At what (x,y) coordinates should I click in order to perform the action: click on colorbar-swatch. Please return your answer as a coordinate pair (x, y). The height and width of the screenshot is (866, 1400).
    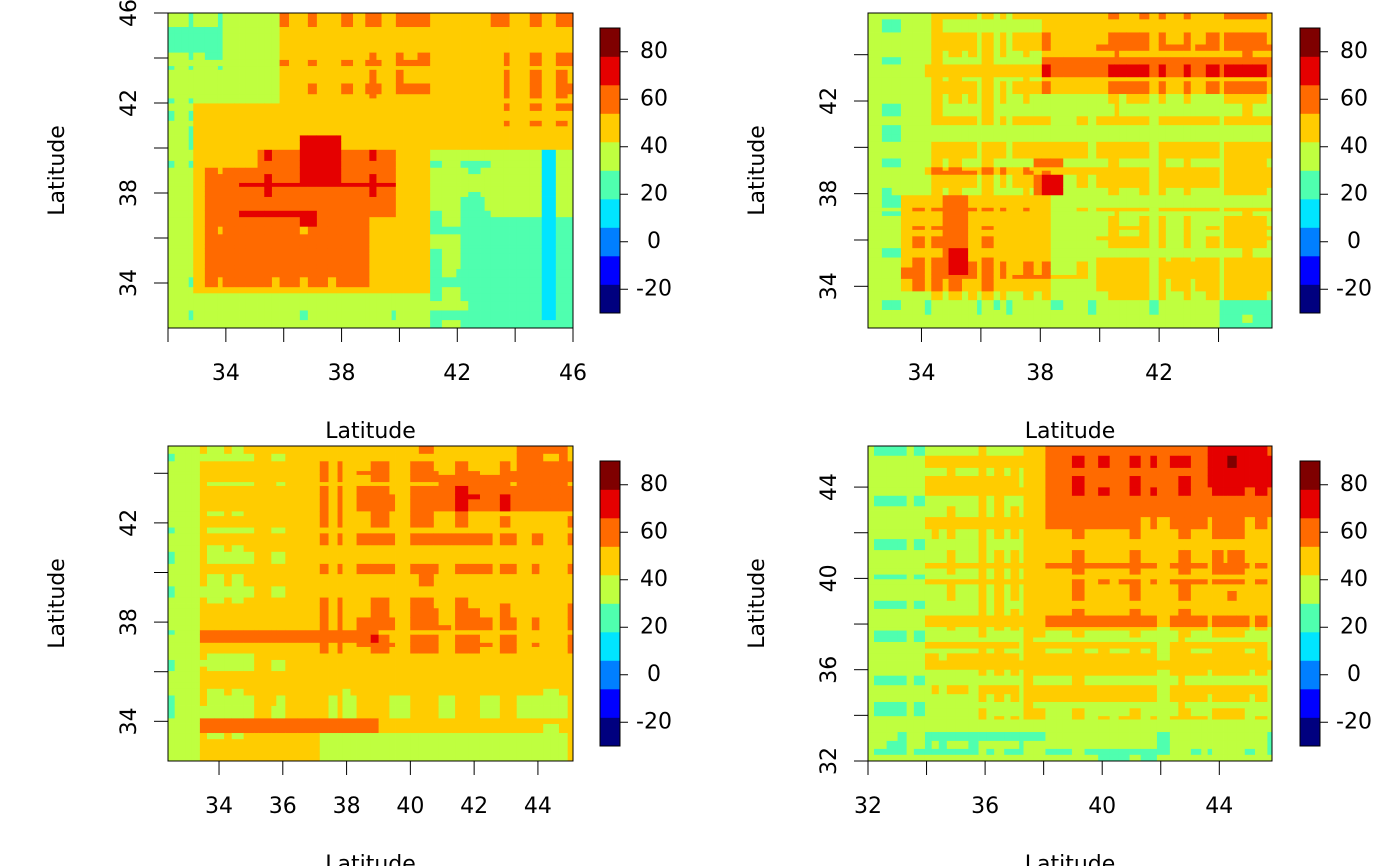
    Looking at the image, I should click on (1310, 156).